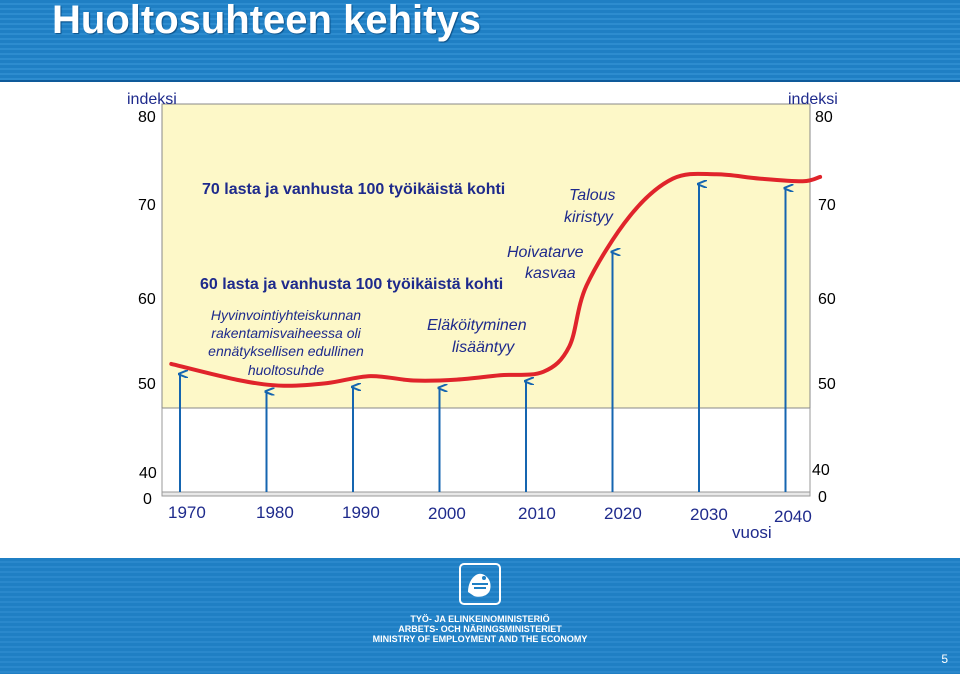 This screenshot has height=674, width=960. I want to click on annotation-hyvinvointi-2: rakentamisvaiheessa oli, so click(286, 333).